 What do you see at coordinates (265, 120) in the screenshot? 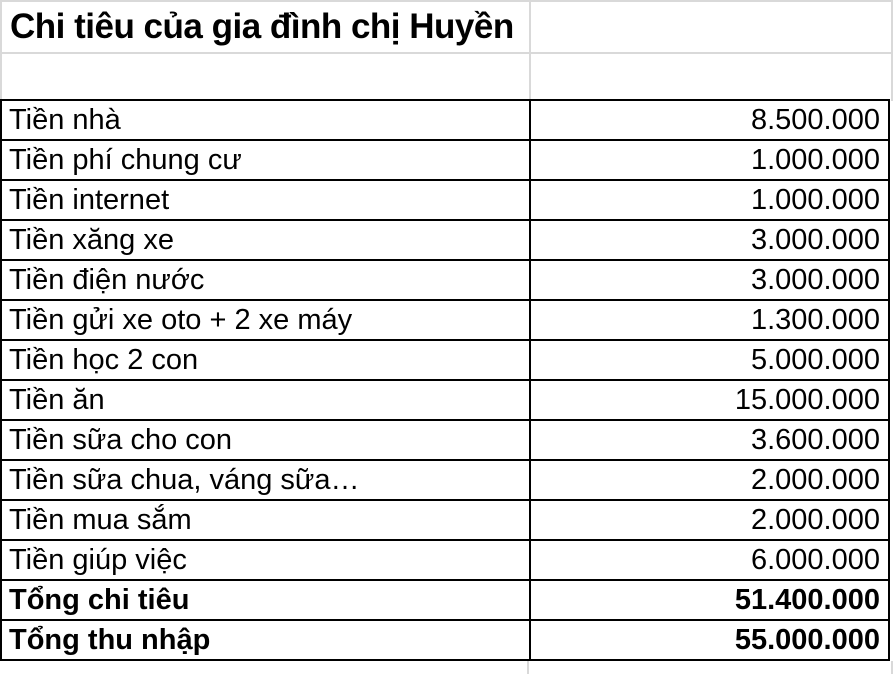
I see `expense-label-cell: Tiền nhà` at bounding box center [265, 120].